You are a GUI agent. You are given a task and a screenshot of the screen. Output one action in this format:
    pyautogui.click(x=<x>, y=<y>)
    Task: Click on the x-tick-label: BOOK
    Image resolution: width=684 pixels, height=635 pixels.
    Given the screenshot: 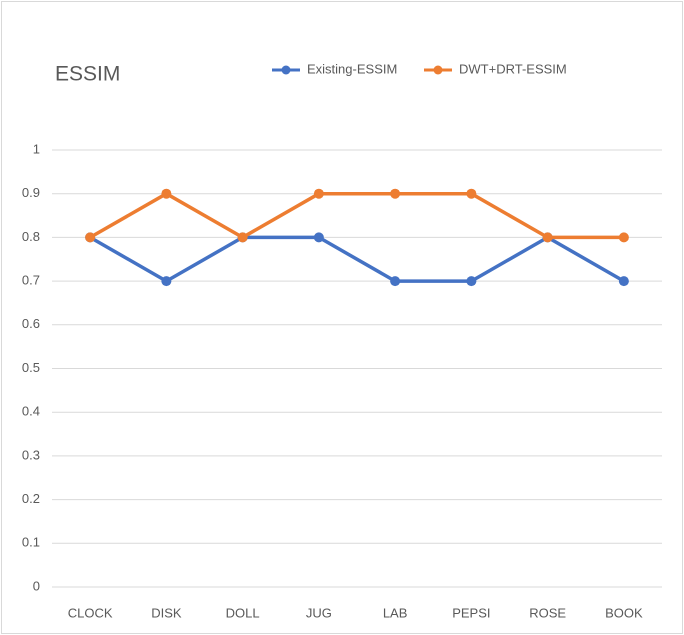 What is the action you would take?
    pyautogui.click(x=624, y=612)
    